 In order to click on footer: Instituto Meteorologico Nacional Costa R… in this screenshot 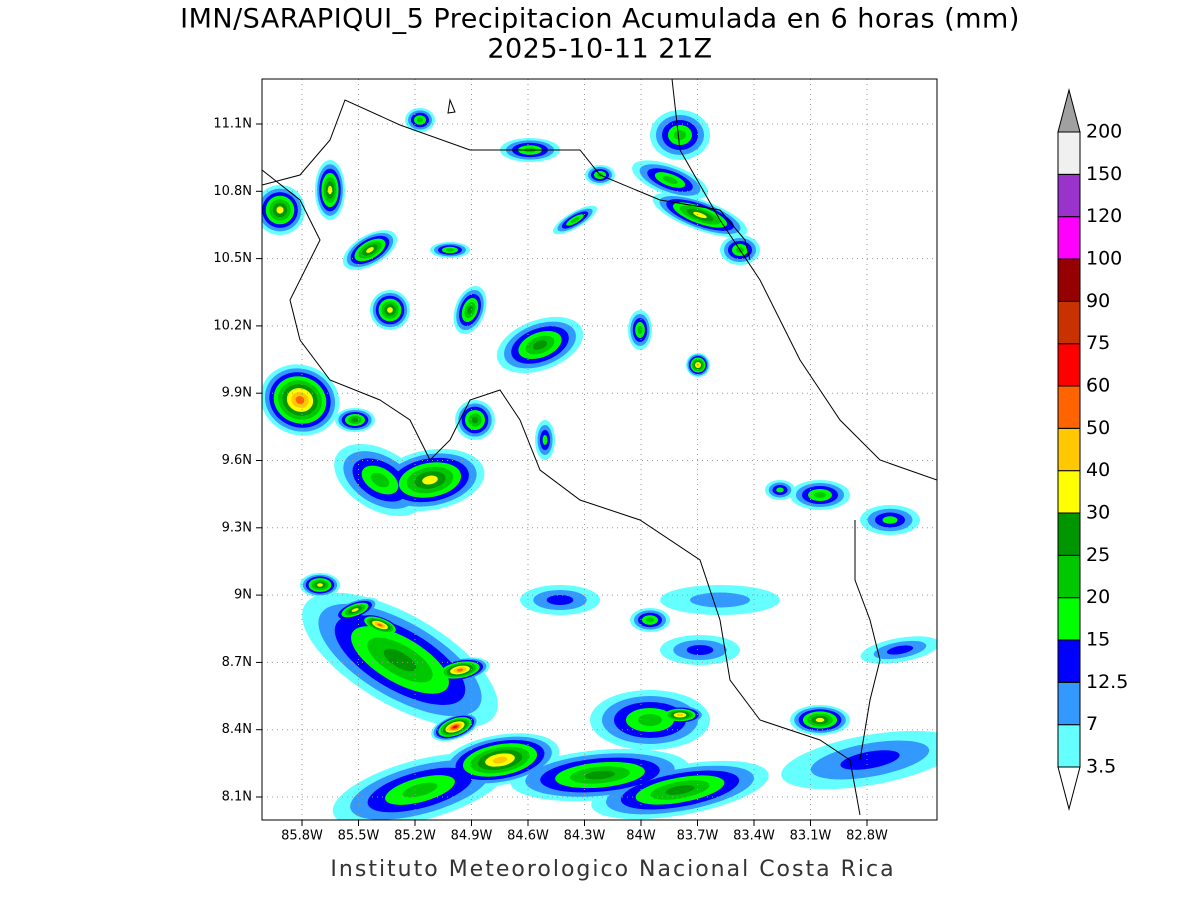, I will do `click(612, 869)`.